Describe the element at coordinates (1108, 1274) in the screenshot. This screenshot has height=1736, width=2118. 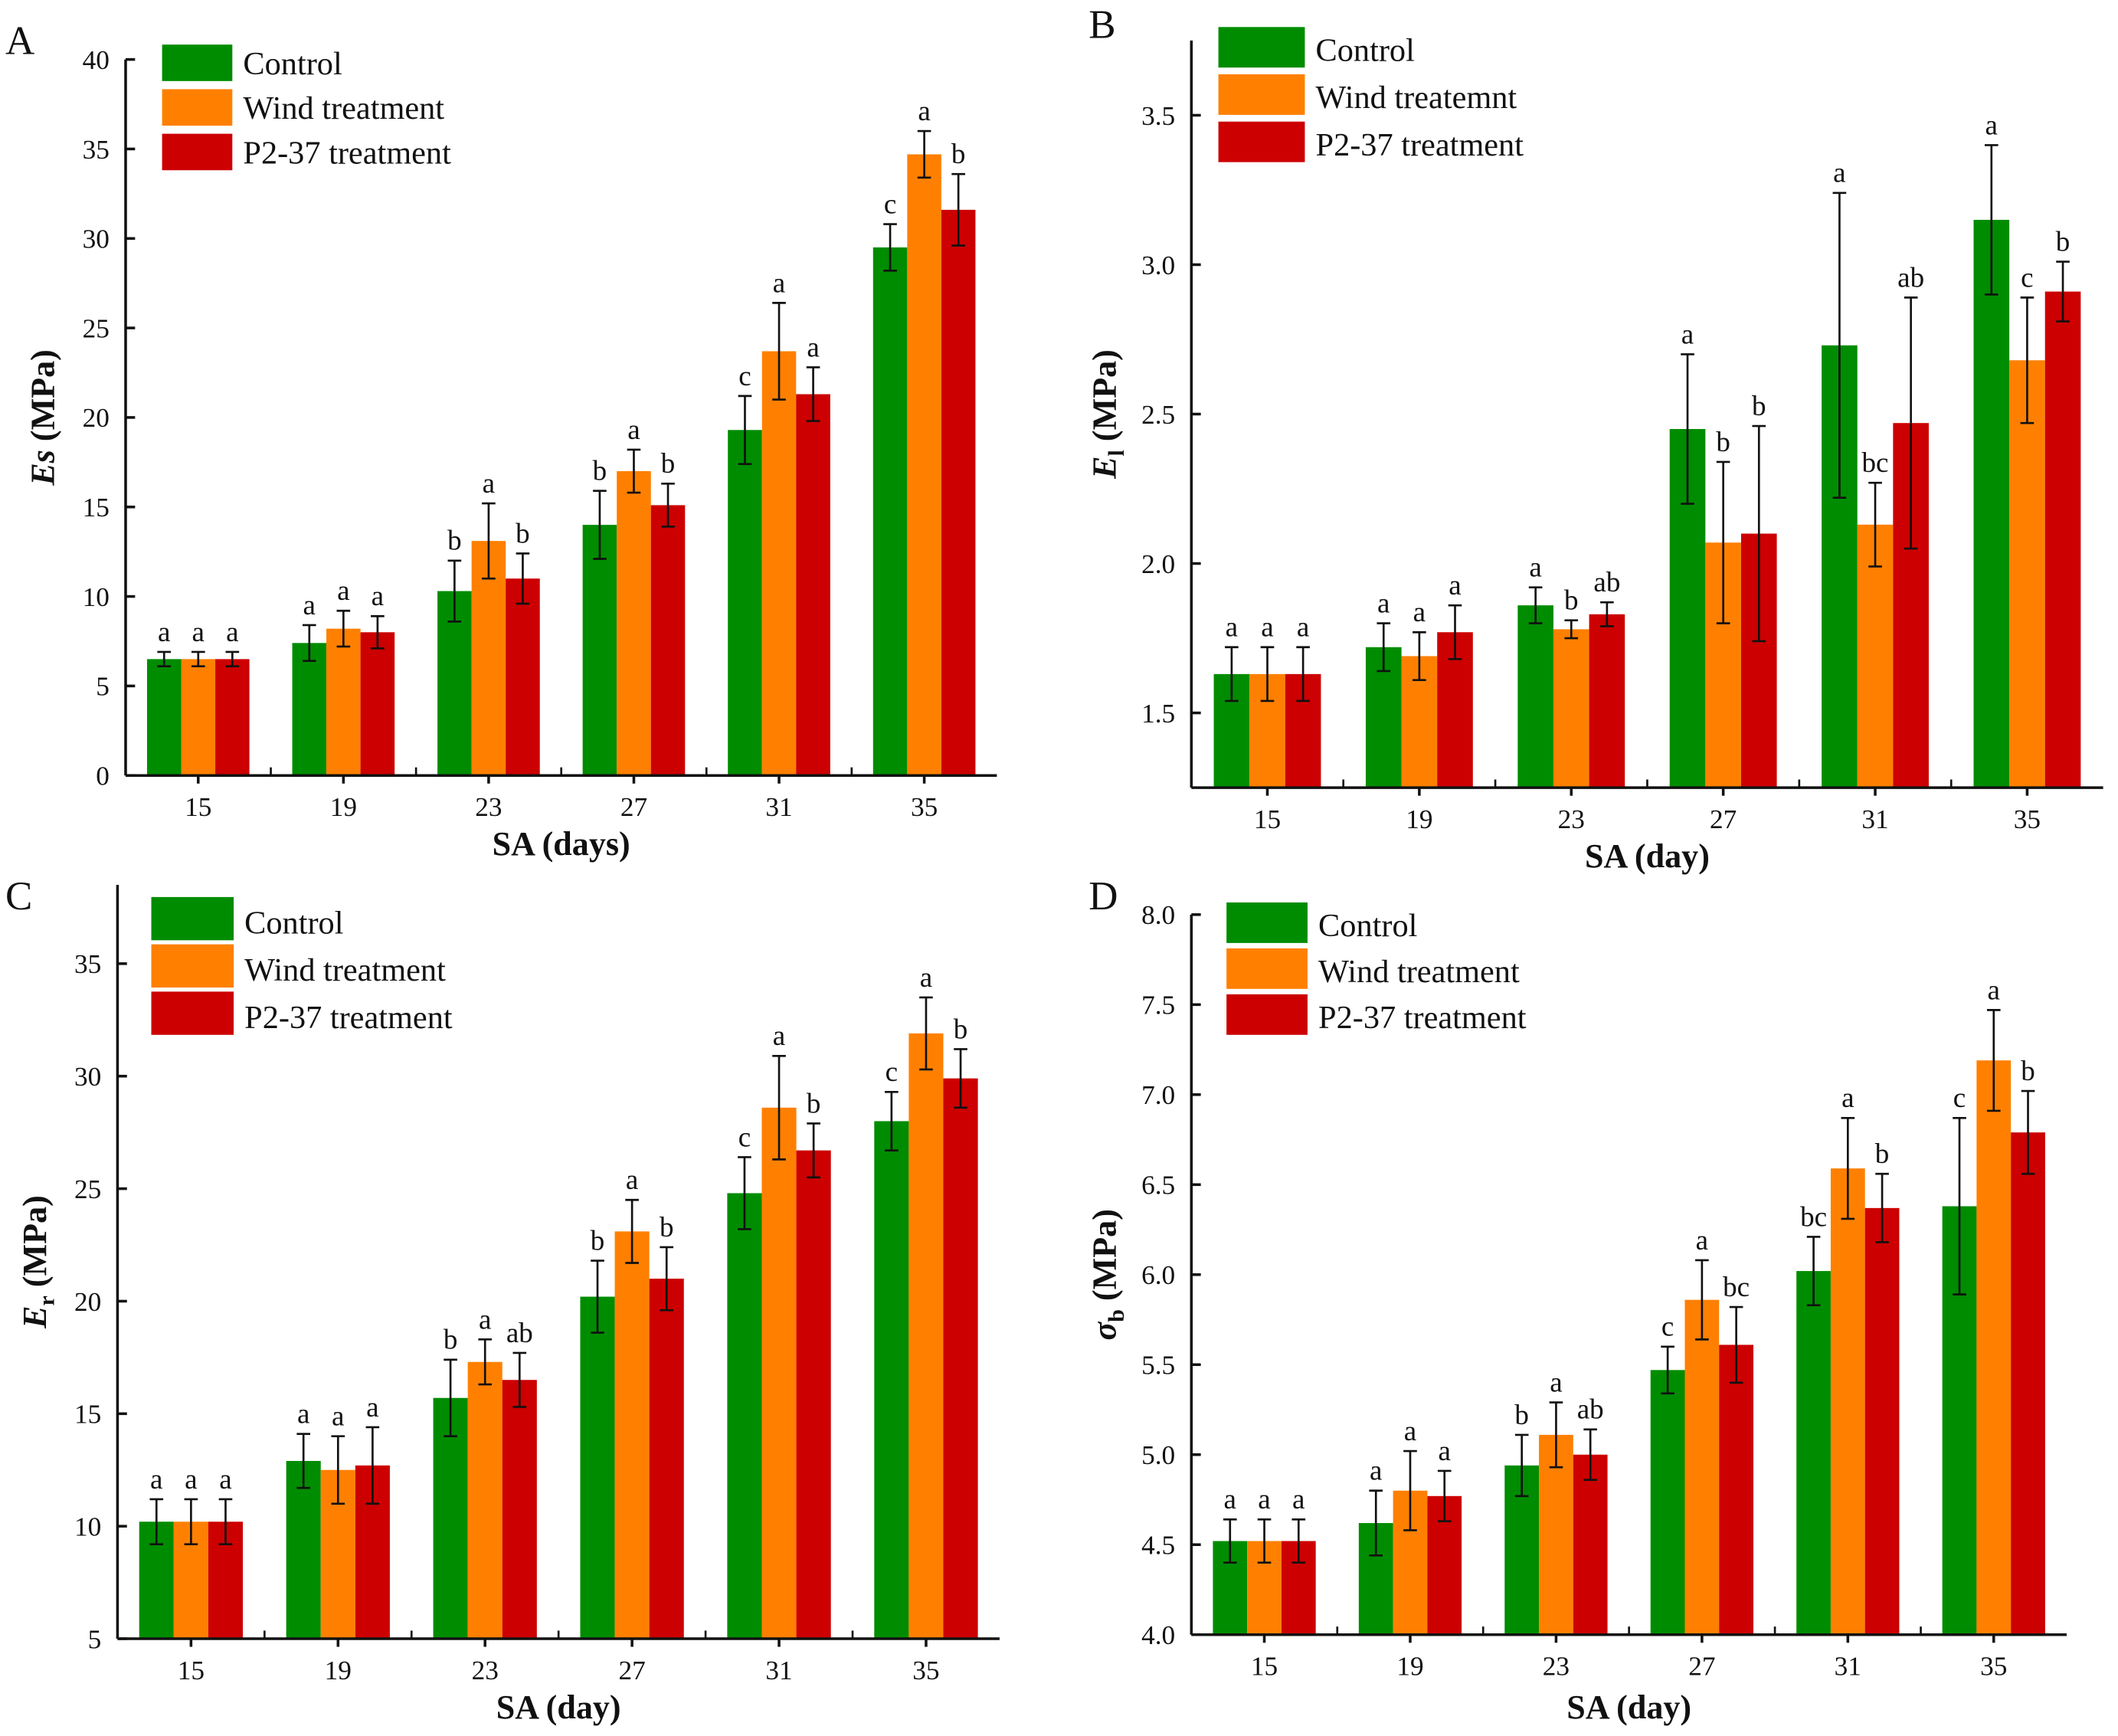
I see `y-axis-title: σb (MPa)` at that location.